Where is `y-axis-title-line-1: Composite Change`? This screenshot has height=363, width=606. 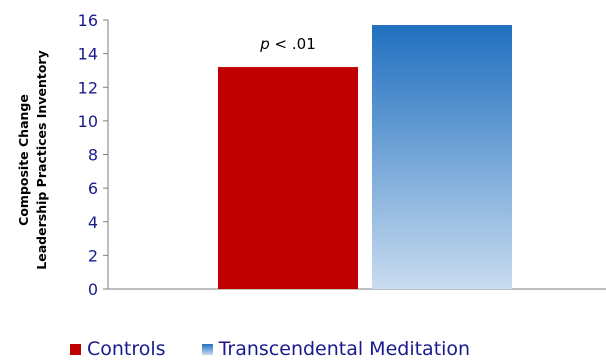
y-axis-title-line-1: Composite Change is located at coordinates (23, 160).